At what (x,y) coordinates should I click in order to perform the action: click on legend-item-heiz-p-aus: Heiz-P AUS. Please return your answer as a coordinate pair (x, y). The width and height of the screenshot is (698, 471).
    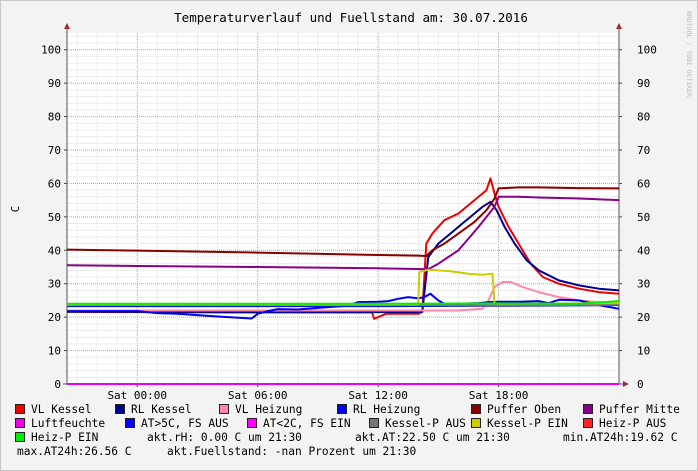
    Looking at the image, I should click on (624, 424).